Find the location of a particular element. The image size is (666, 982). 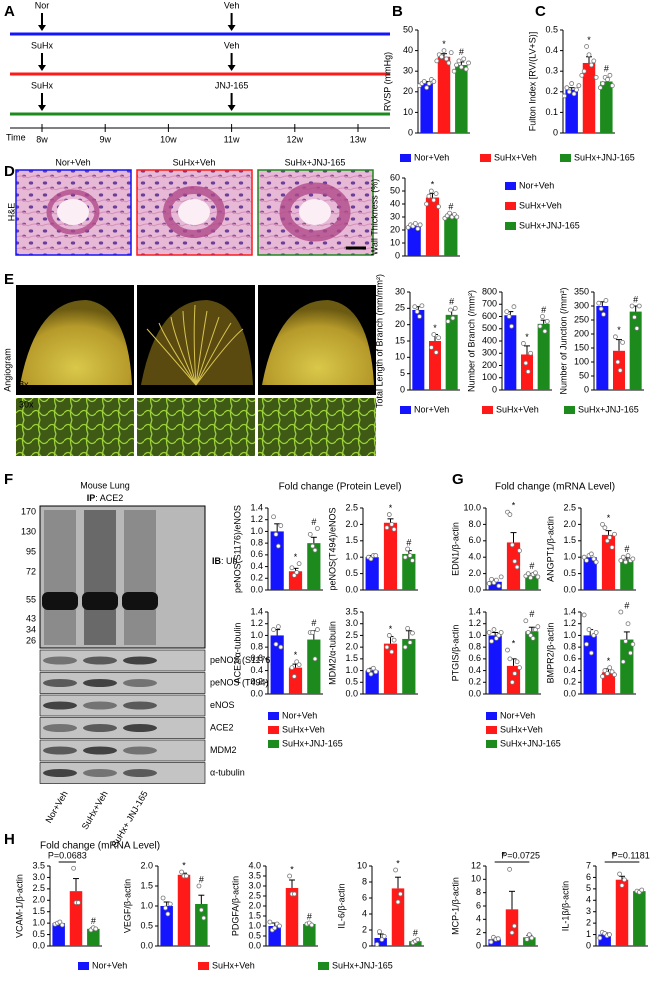

y-tick-label: 50 is located at coordinates (408, 29).